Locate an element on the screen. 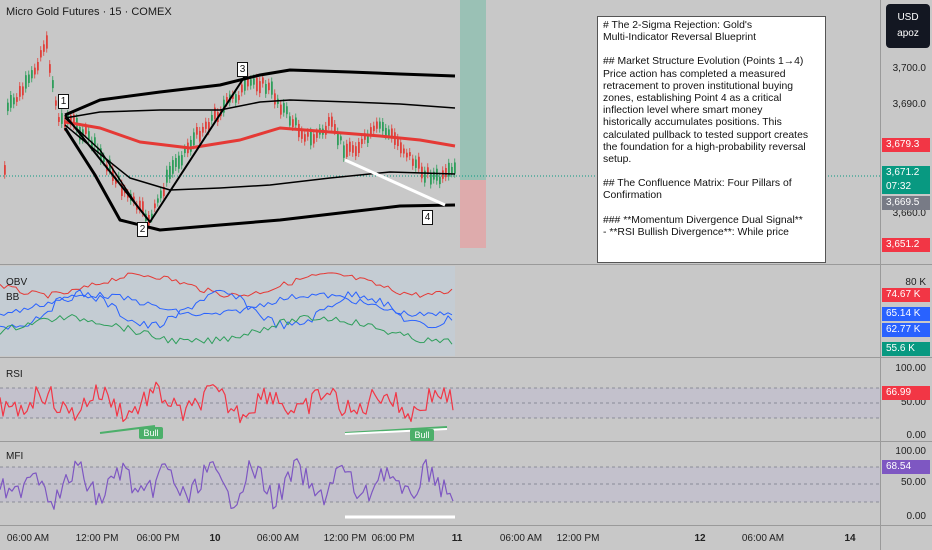 The height and width of the screenshot is (550, 932). time-axis-label: 06:00 PM is located at coordinates (158, 538).